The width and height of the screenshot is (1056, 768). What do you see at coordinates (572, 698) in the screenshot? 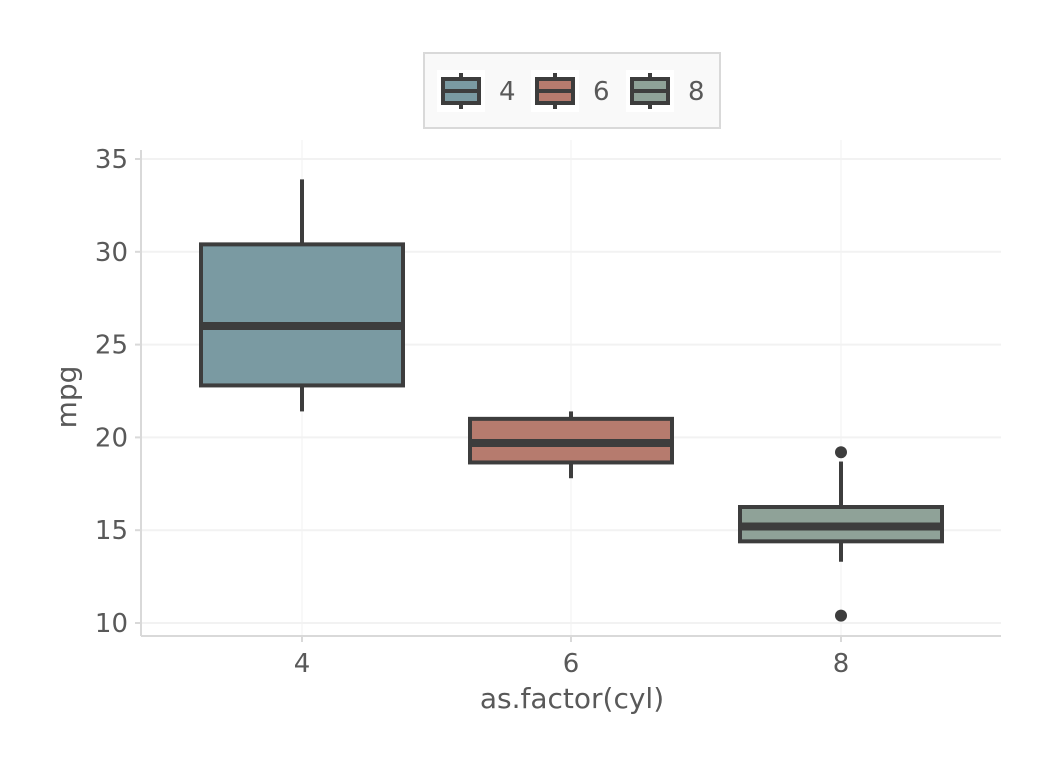
I see `x-axis-title: as.factor(cyl)` at bounding box center [572, 698].